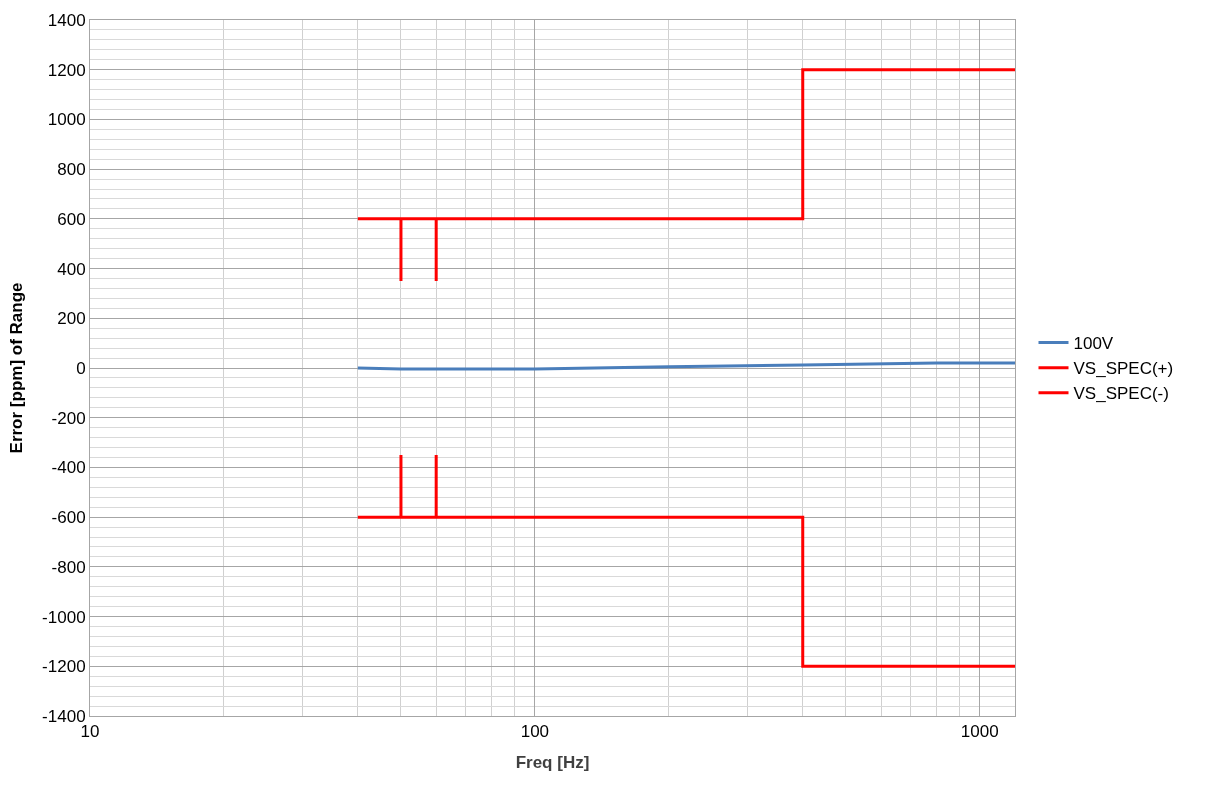  Describe the element at coordinates (552, 762) in the screenshot. I see `x-axis-title: Freq [Hz]` at that location.